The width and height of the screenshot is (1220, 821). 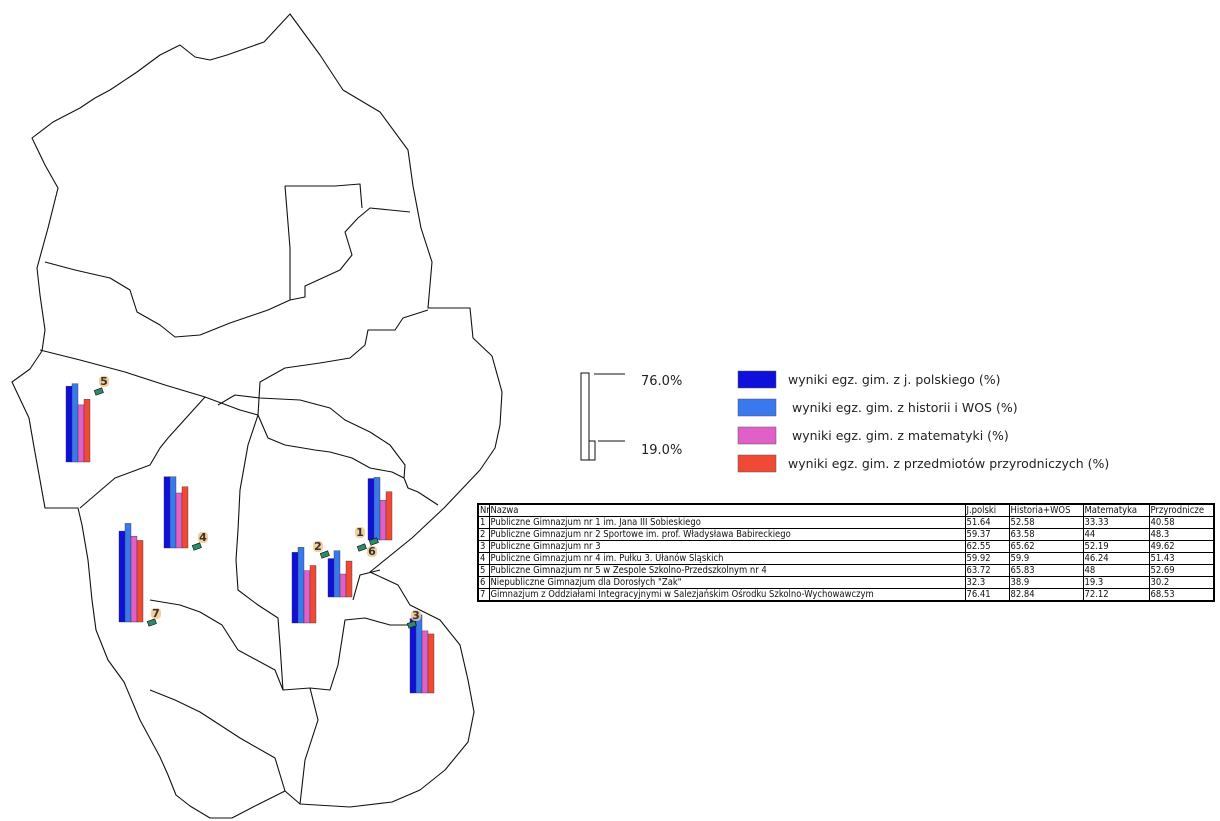 I want to click on cell-jpolski: 51.64, so click(x=987, y=522).